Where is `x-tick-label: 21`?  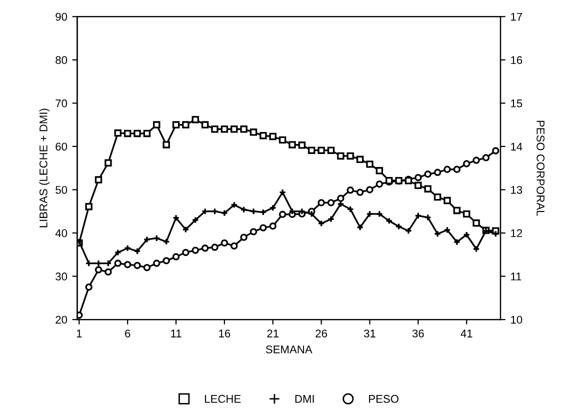
x-tick-label: 21 is located at coordinates (273, 334).